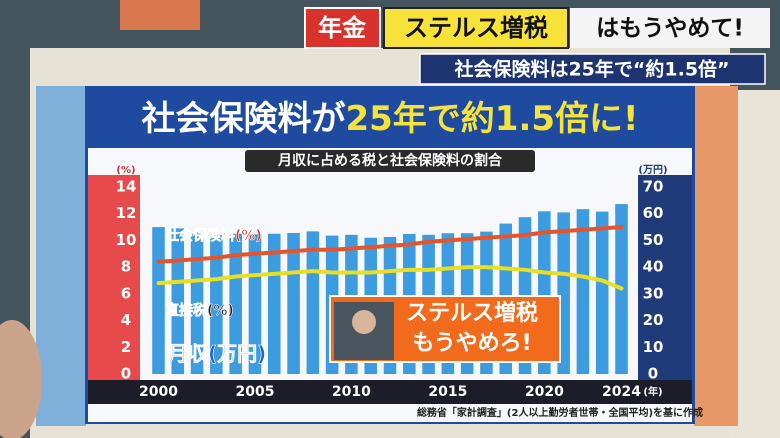  Describe the element at coordinates (243, 119) in the screenshot. I see `title-part: 社会保険料が` at that location.